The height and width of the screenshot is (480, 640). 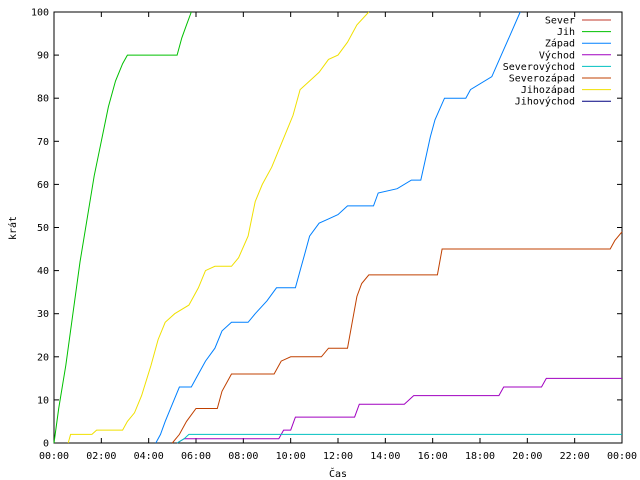 What do you see at coordinates (575, 456) in the screenshot?
I see `x-tick-label: 22:00` at bounding box center [575, 456].